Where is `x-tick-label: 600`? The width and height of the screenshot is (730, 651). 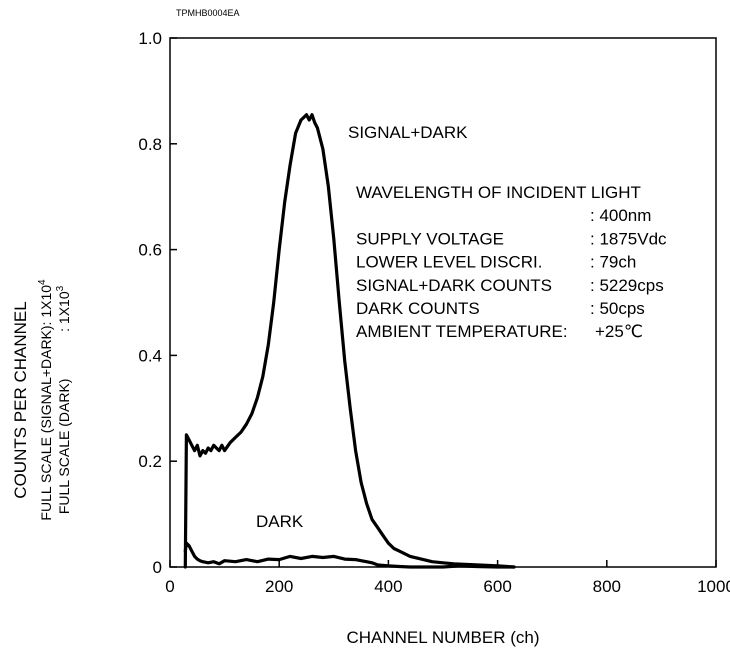 x-tick-label: 600 is located at coordinates (497, 586).